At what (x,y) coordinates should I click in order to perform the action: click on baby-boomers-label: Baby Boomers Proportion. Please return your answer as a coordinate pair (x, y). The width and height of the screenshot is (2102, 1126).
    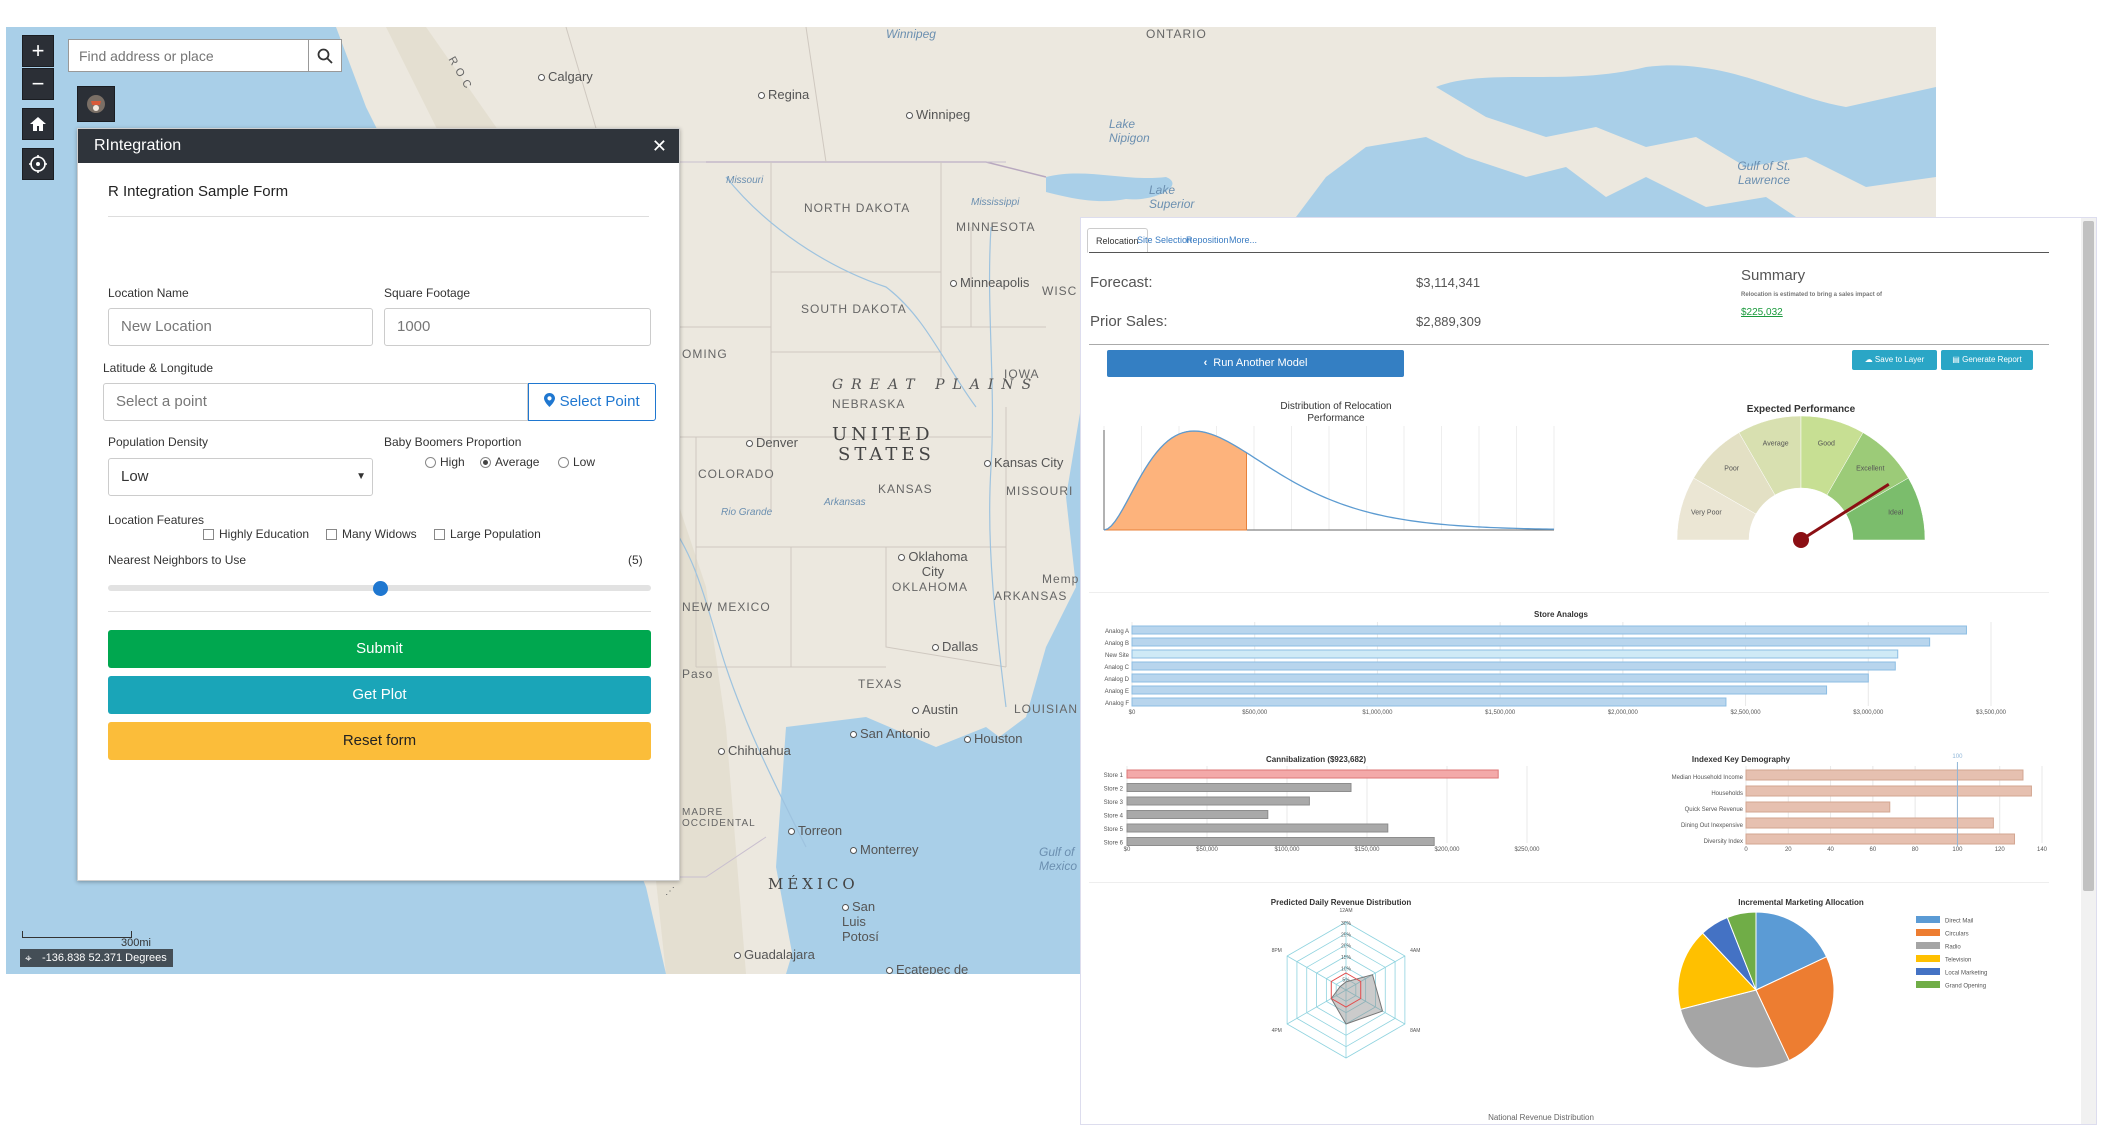
    Looking at the image, I should click on (453, 442).